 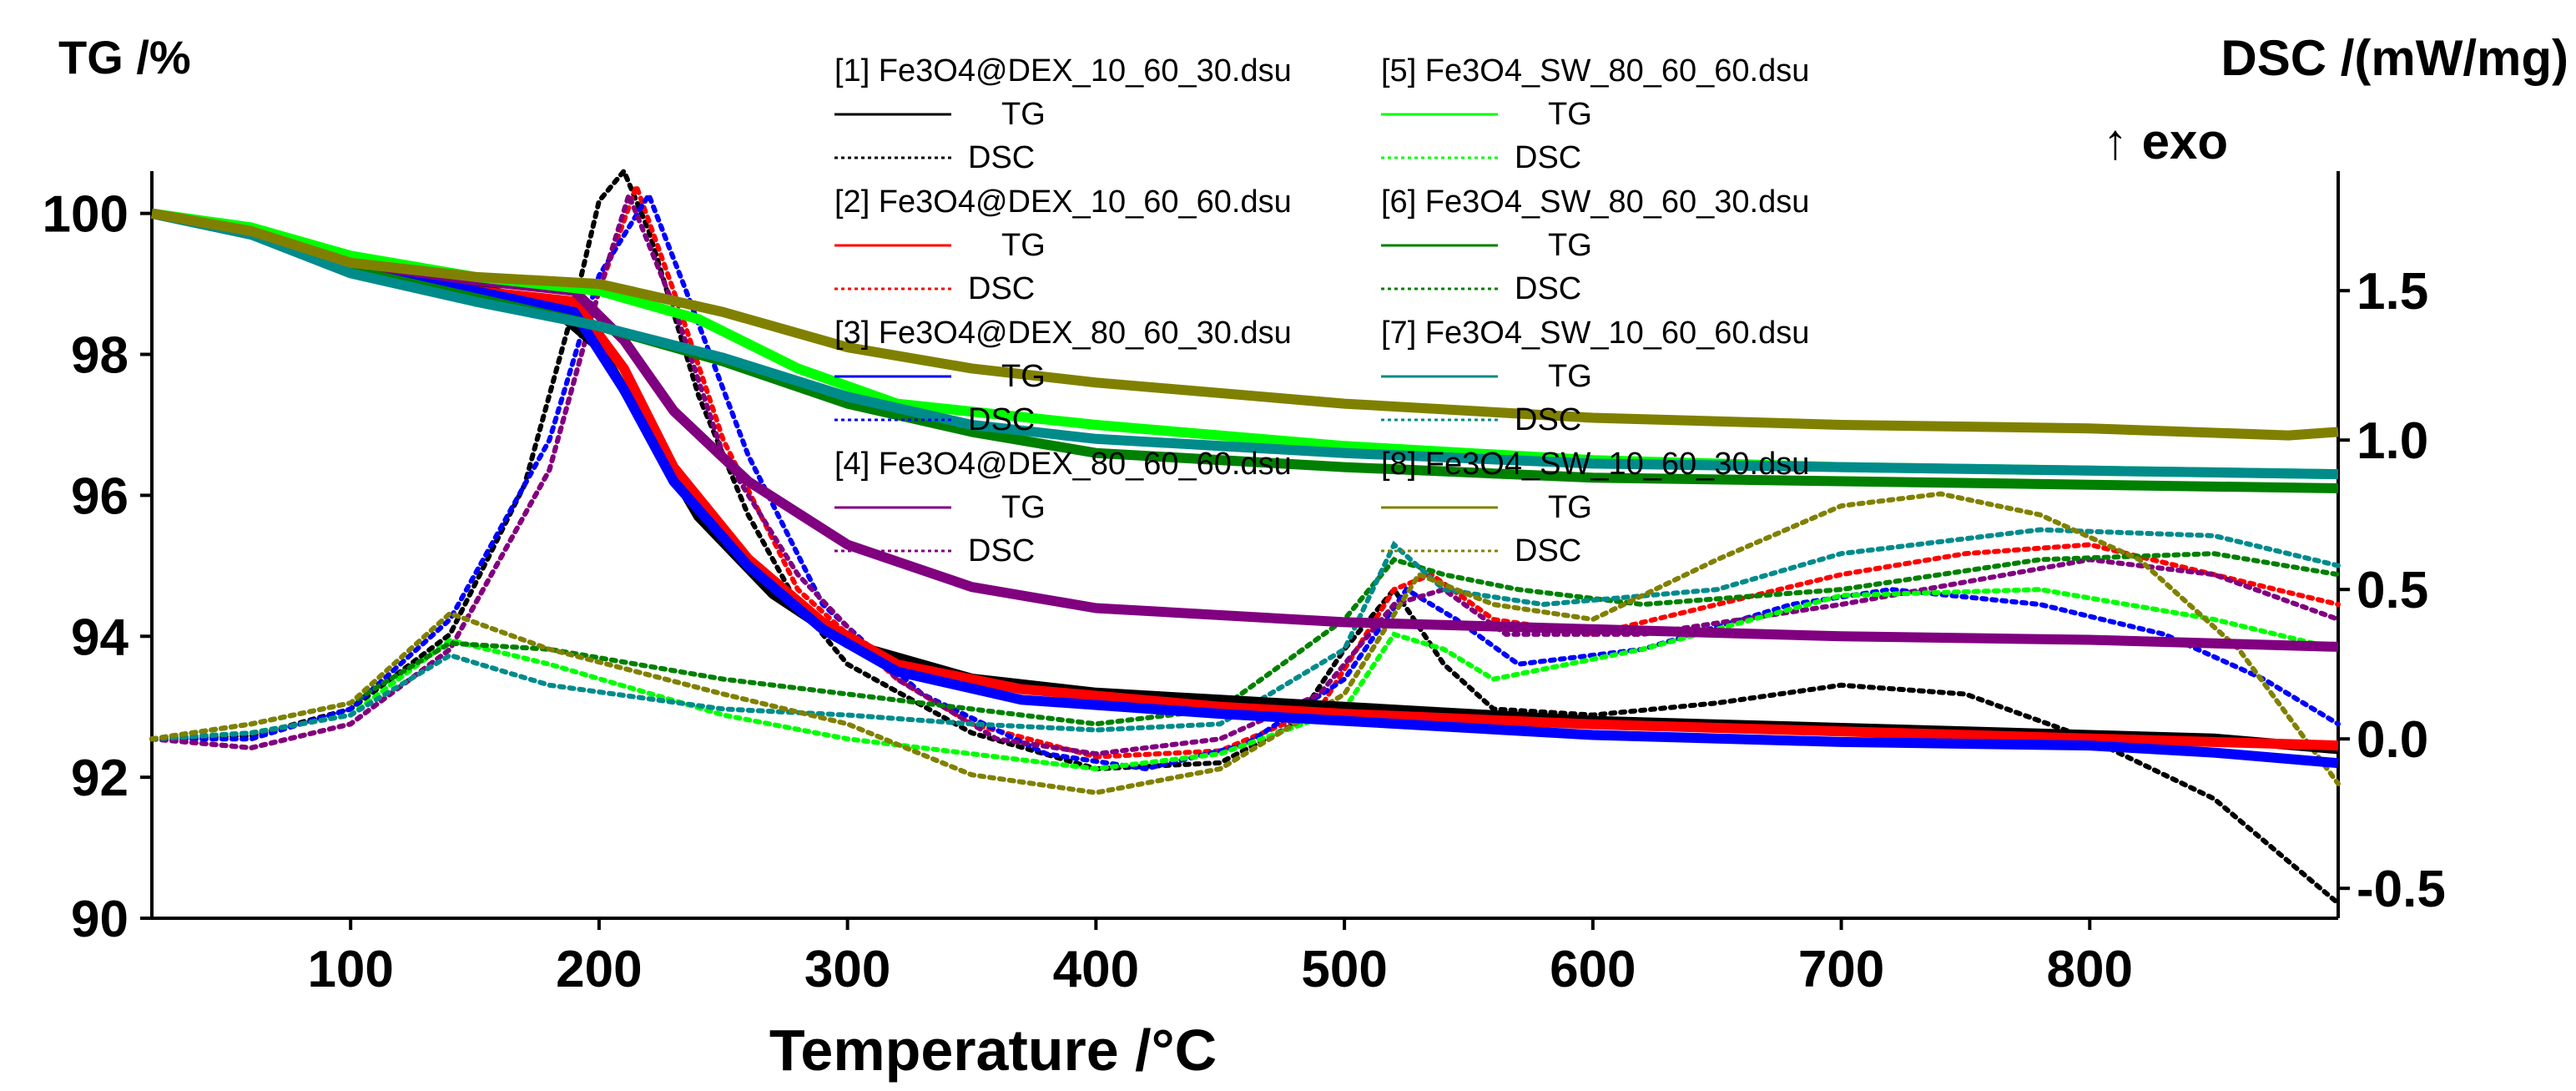 What do you see at coordinates (100, 919) in the screenshot?
I see `y-left-tick-label: 90` at bounding box center [100, 919].